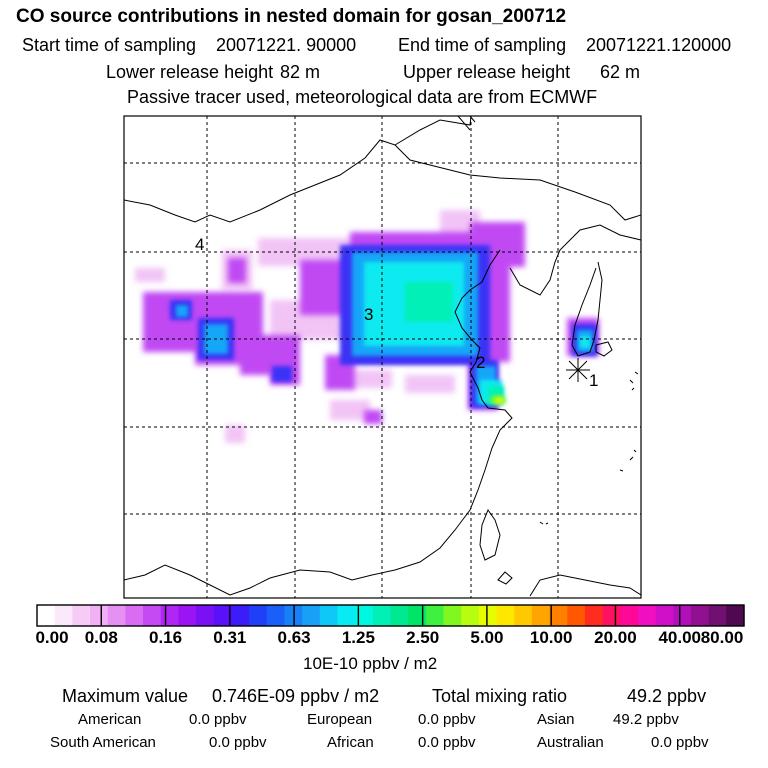 Image resolution: width=768 pixels, height=768 pixels. I want to click on region-australian-value: 0.0 ppbv, so click(680, 742).